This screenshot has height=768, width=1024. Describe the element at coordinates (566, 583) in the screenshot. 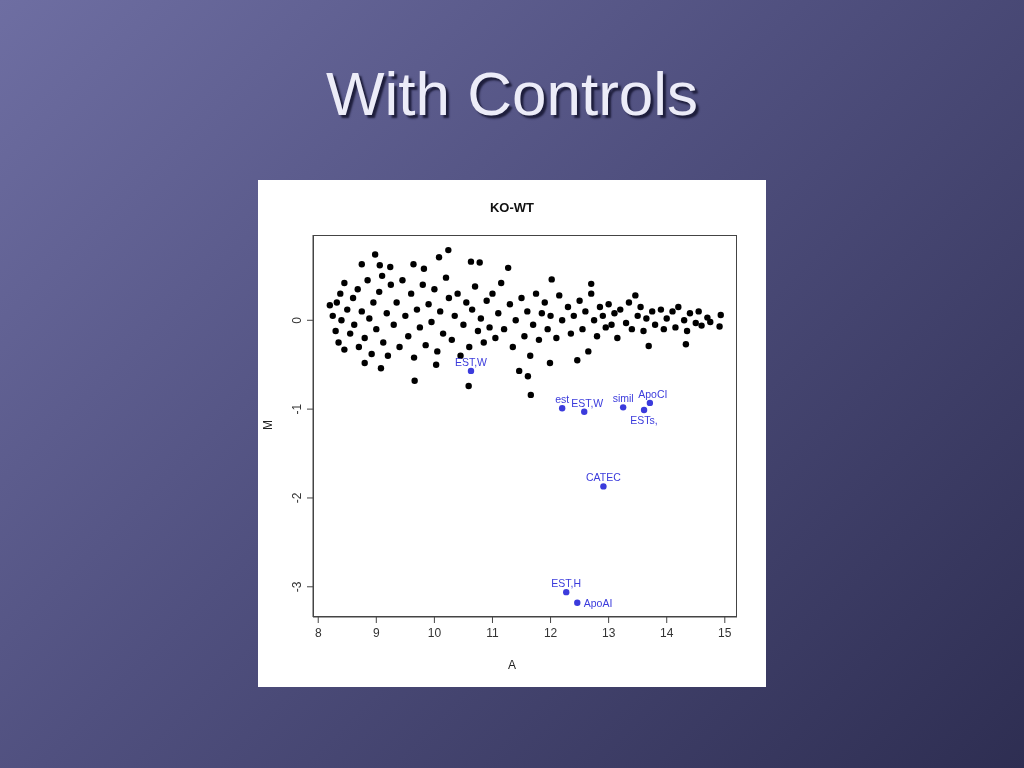

I see `data-label: EST,H` at that location.